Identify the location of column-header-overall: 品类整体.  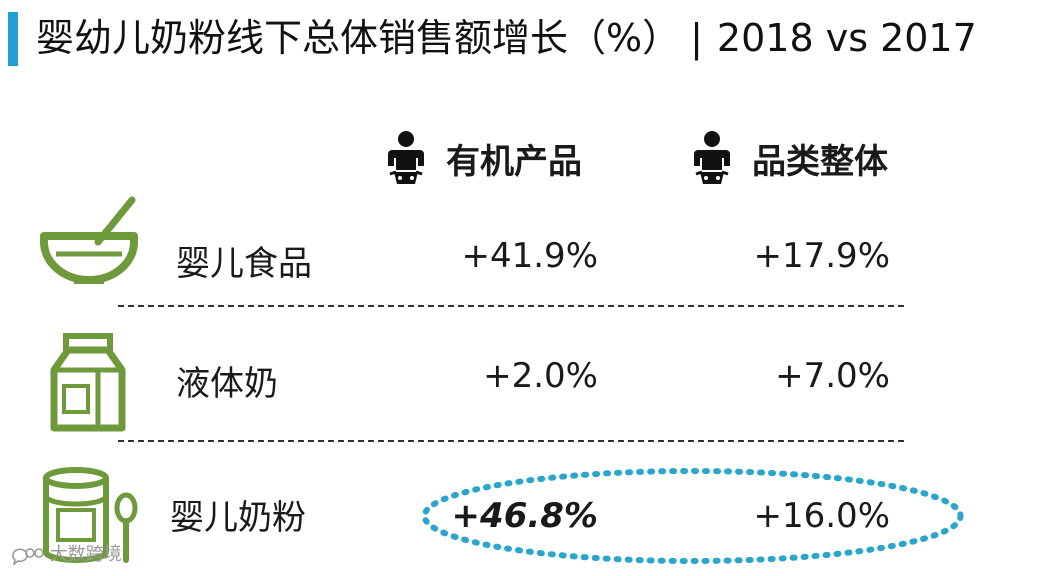
(787, 158).